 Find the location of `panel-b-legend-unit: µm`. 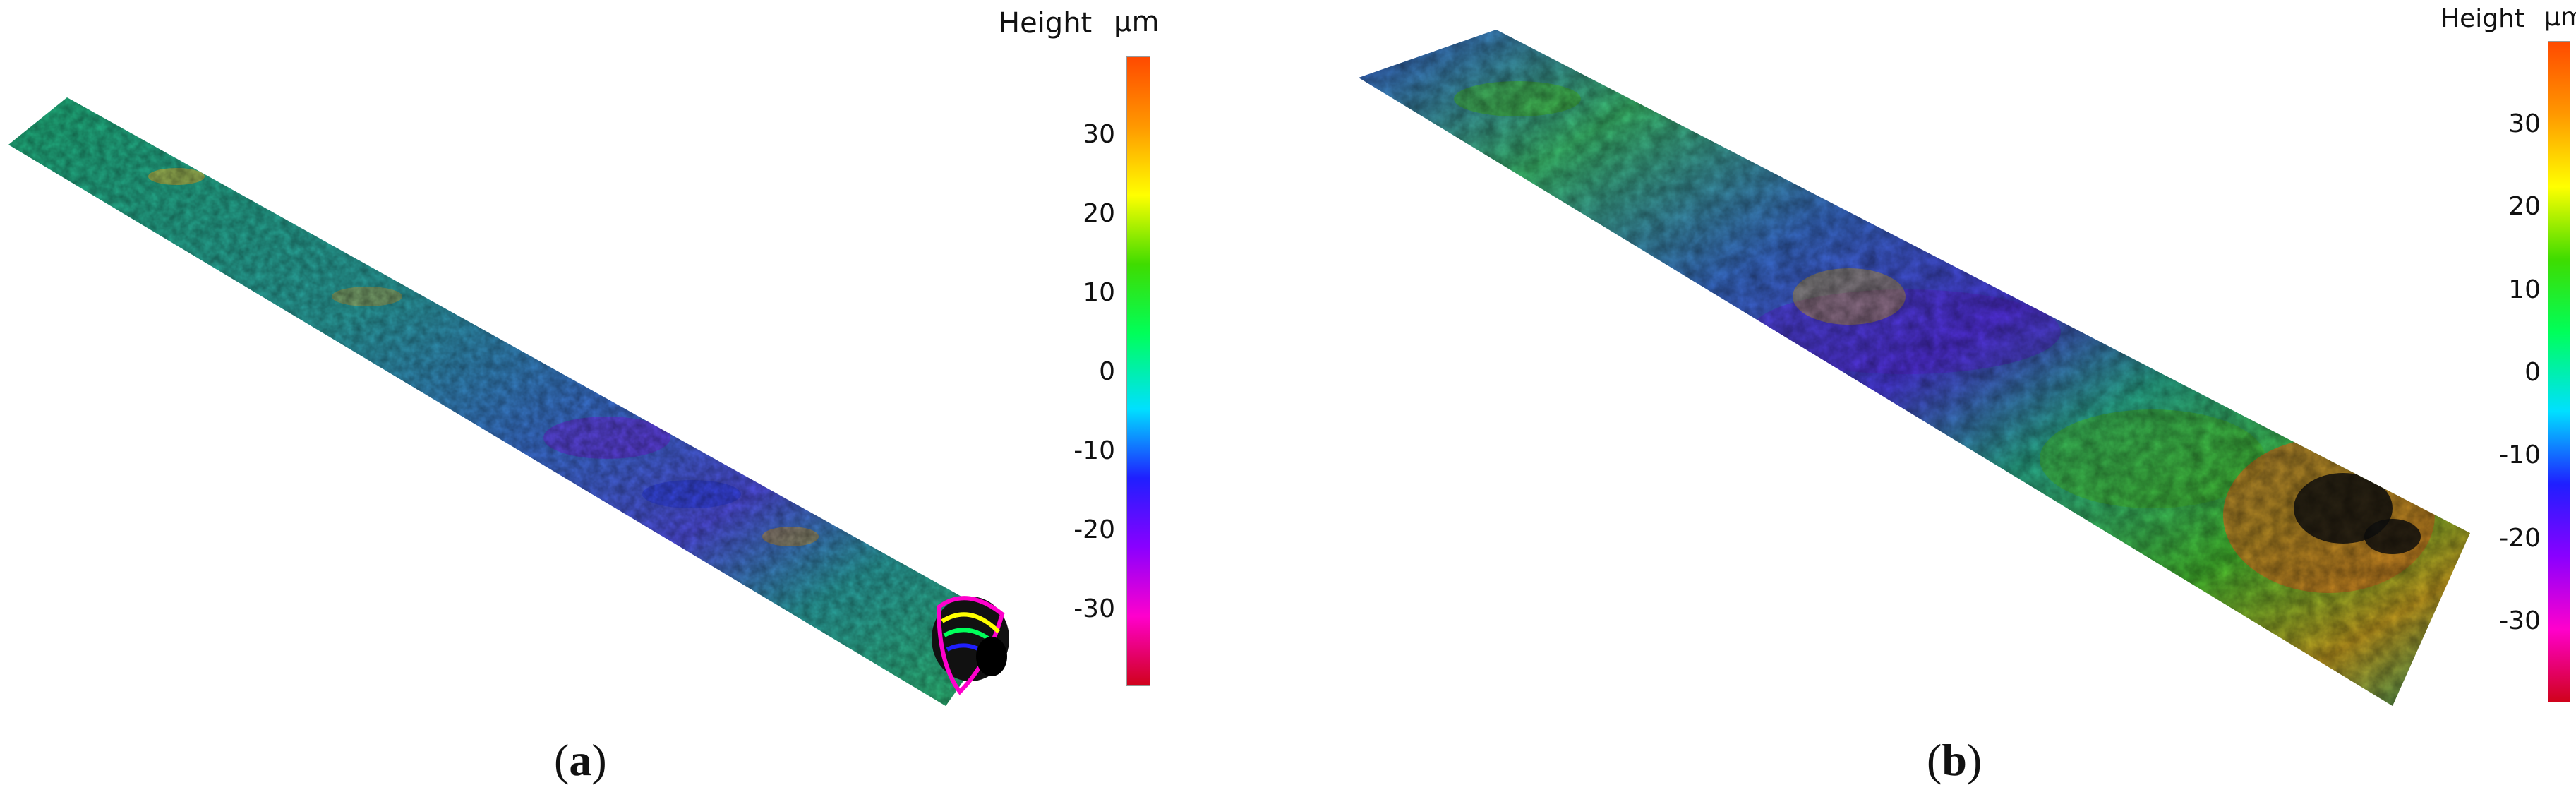

panel-b-legend-unit: µm is located at coordinates (2560, 17).